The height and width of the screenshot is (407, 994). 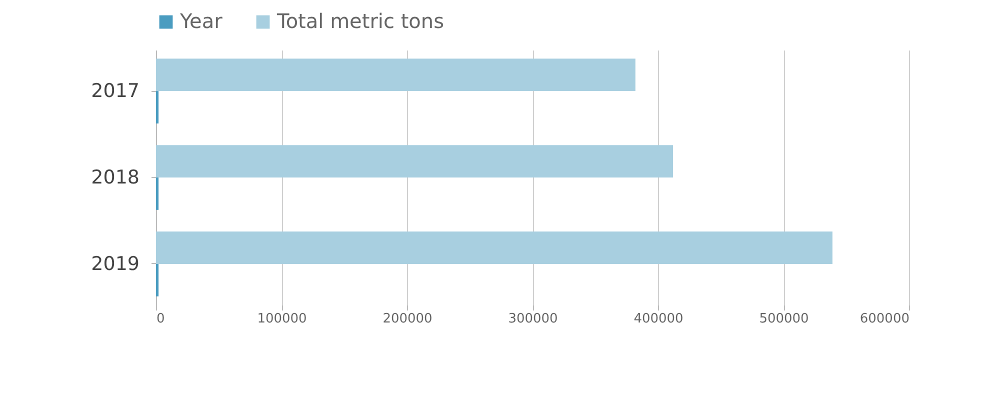 I want to click on x-tick-label: 500000, so click(x=784, y=319).